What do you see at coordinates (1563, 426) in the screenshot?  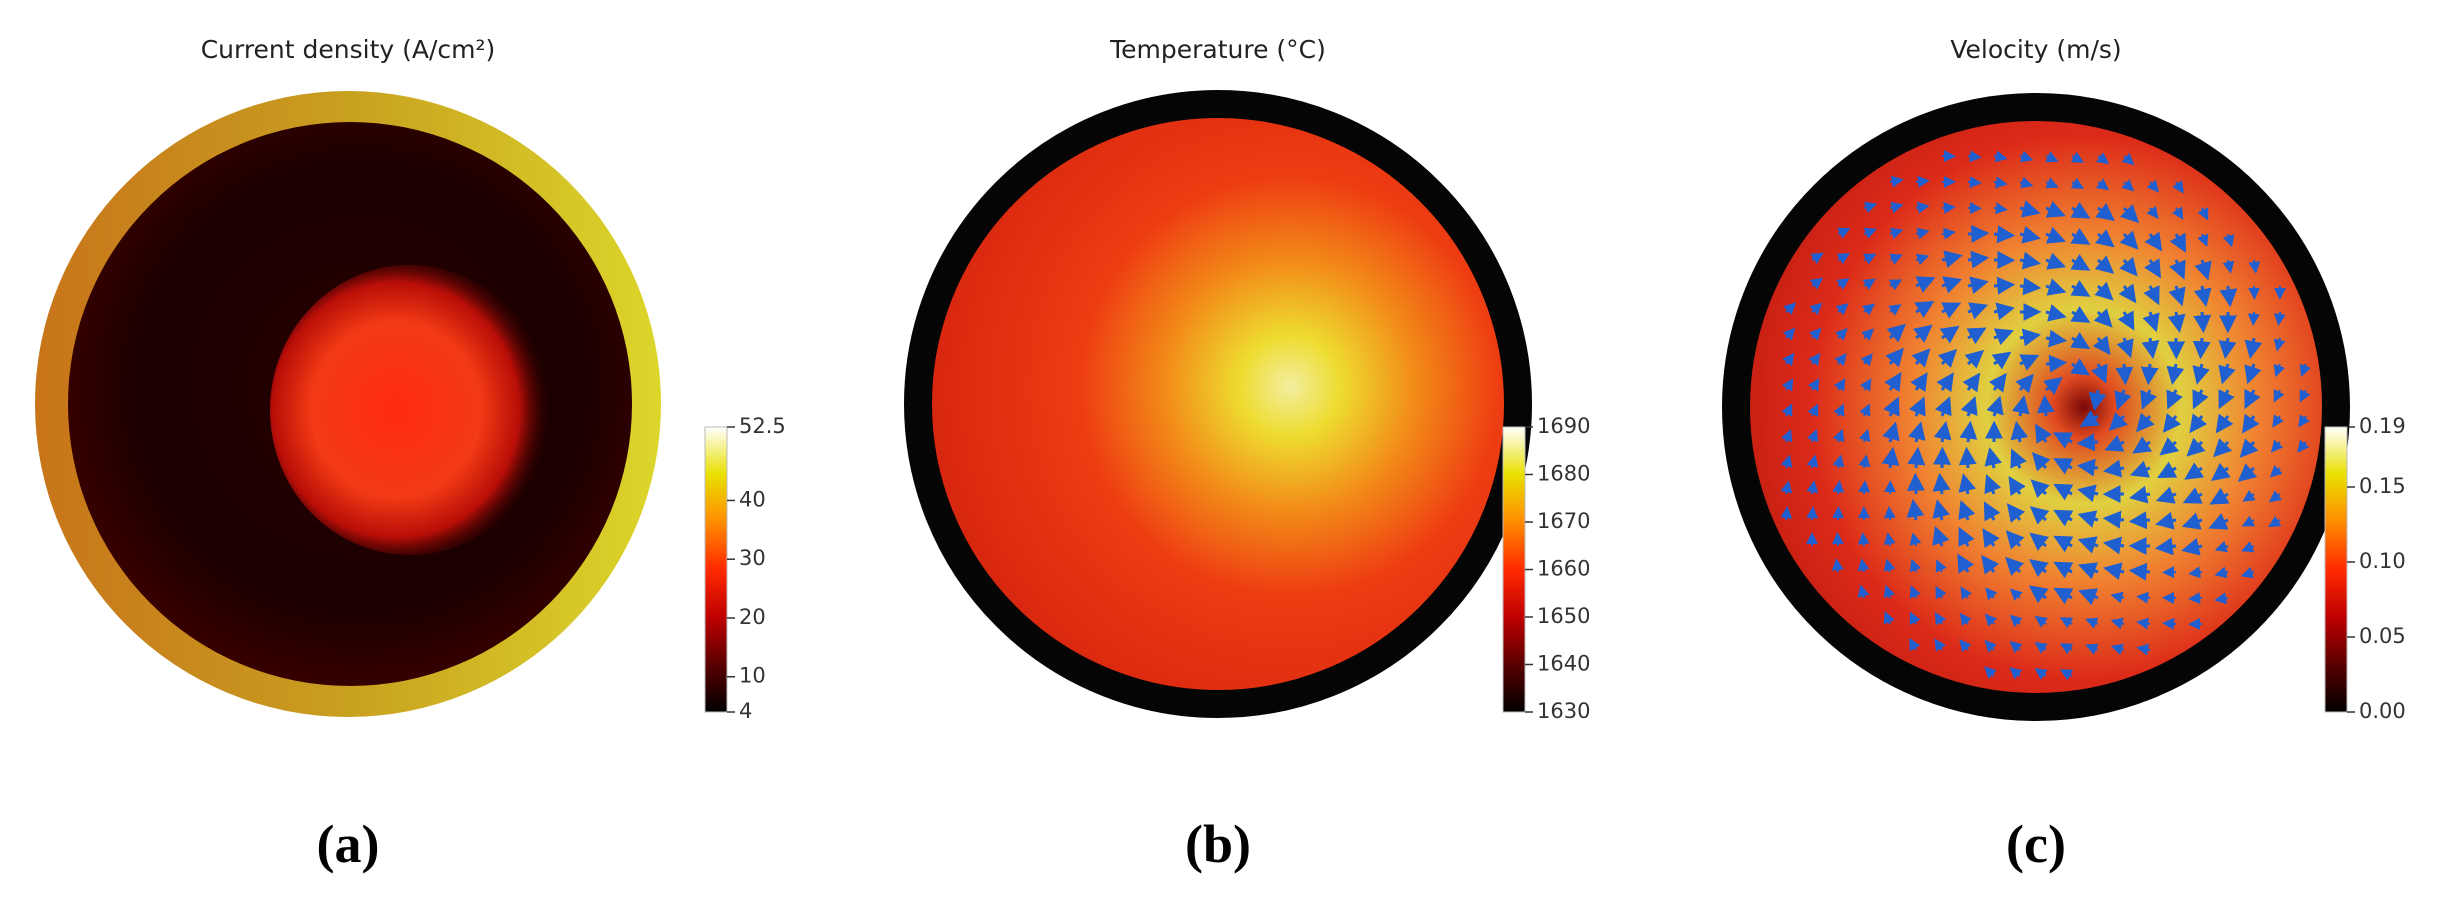 I see `colorbar-tick-label: 1690` at bounding box center [1563, 426].